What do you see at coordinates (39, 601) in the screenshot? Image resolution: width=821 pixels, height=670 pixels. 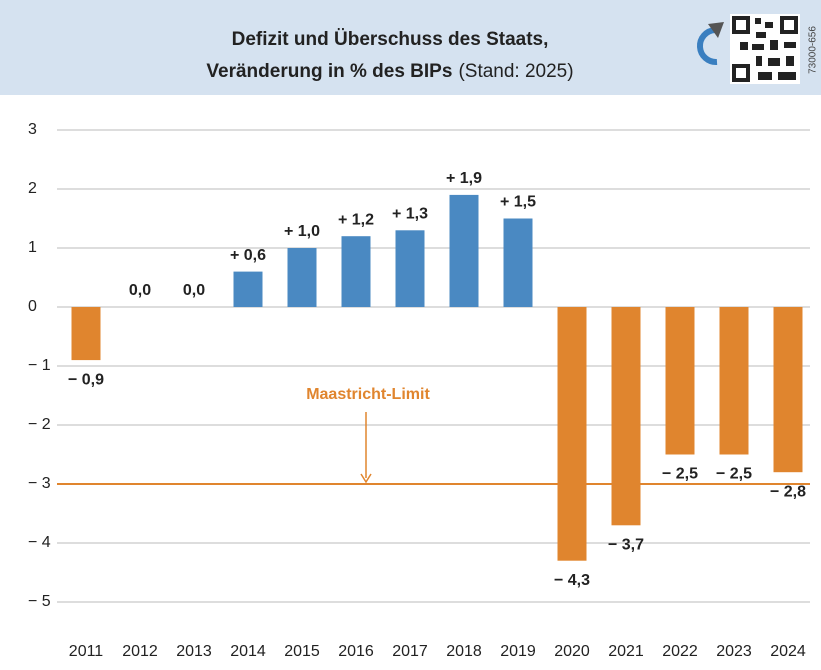 I see `y-tick-label: − 5` at bounding box center [39, 601].